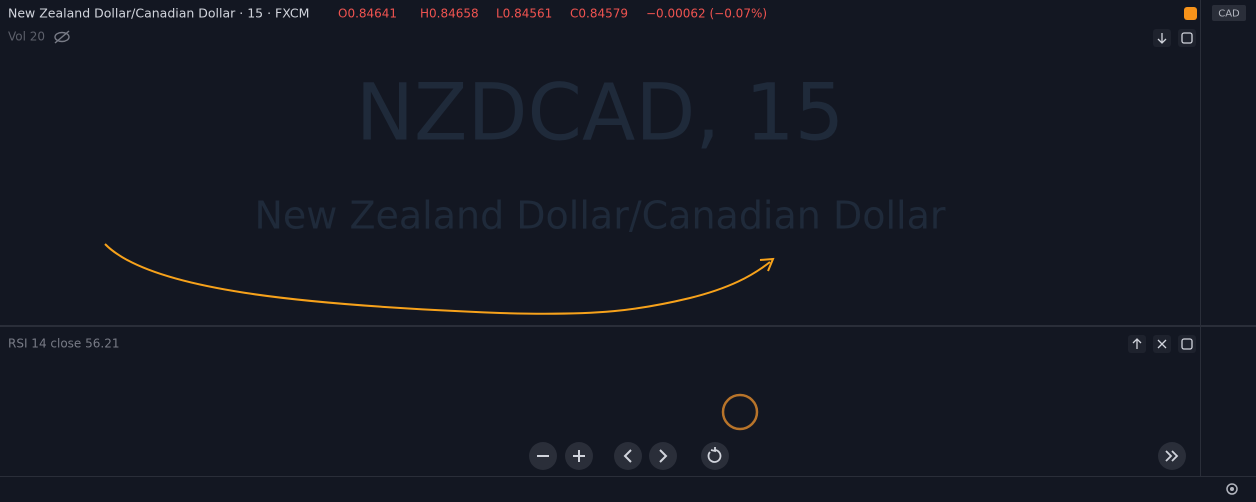 Image resolution: width=1256 pixels, height=502 pixels. What do you see at coordinates (663, 456) in the screenshot?
I see `scroll-right-button` at bounding box center [663, 456].